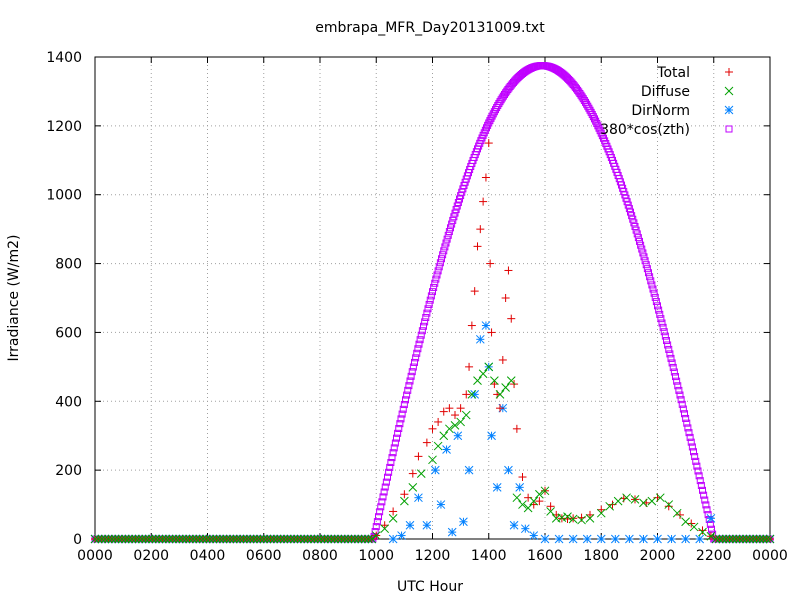 This screenshot has width=800, height=600. What do you see at coordinates (673, 73) in the screenshot?
I see `legend-label: Total` at bounding box center [673, 73].